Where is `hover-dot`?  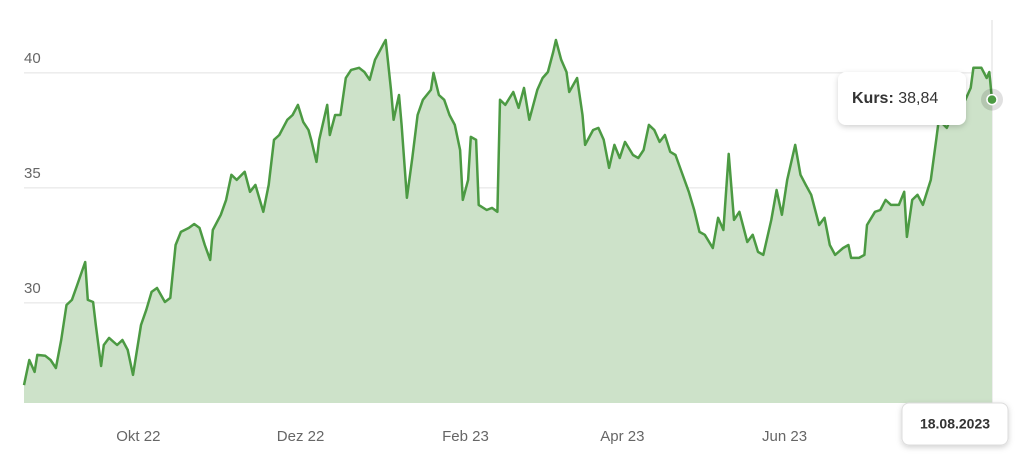 hover-dot is located at coordinates (992, 99).